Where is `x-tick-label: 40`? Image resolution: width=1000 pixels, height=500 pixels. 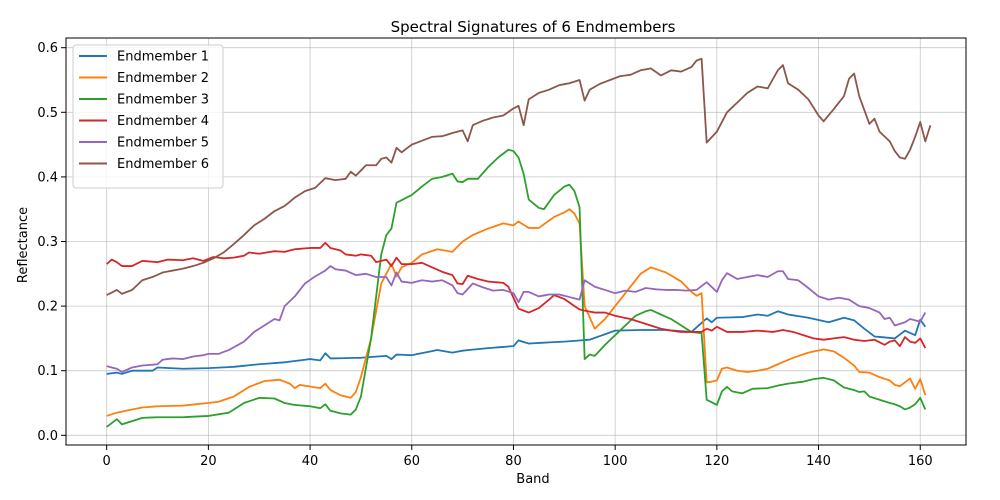 x-tick-label: 40 is located at coordinates (310, 461).